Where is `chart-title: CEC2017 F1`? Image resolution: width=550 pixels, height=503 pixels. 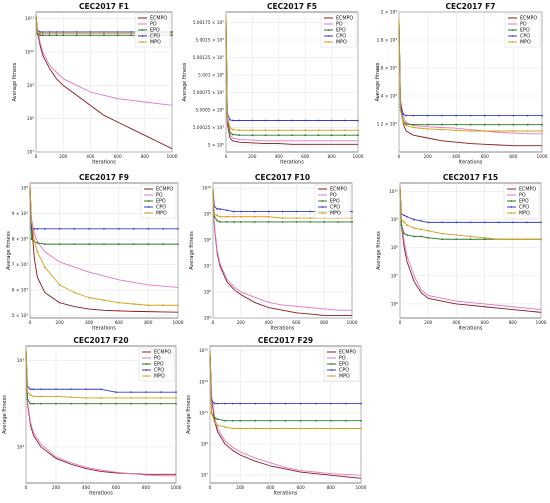 chart-title: CEC2017 F1 is located at coordinates (104, 6).